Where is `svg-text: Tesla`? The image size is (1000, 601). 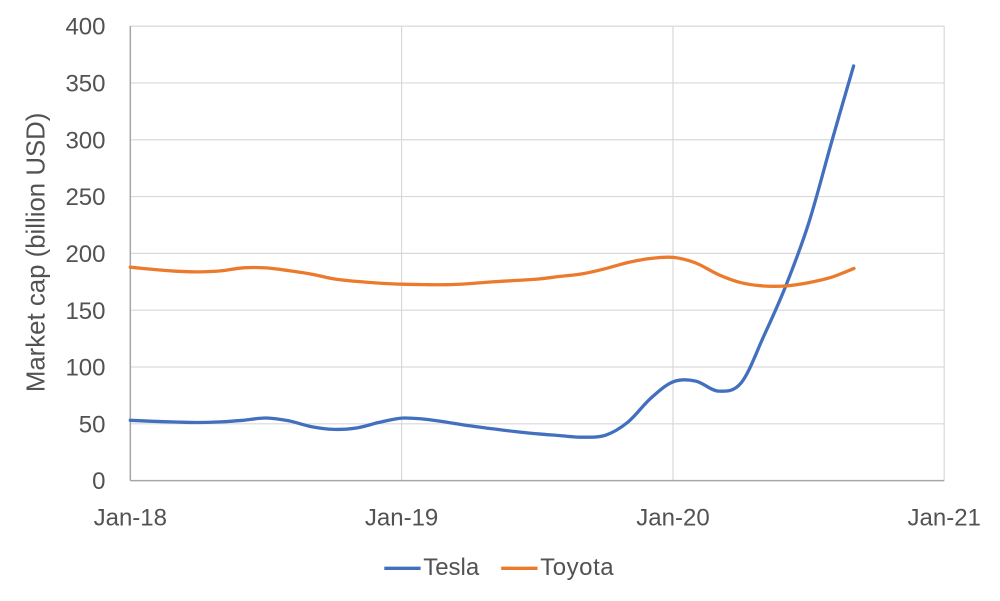
svg-text: Tesla is located at coordinates (451, 567).